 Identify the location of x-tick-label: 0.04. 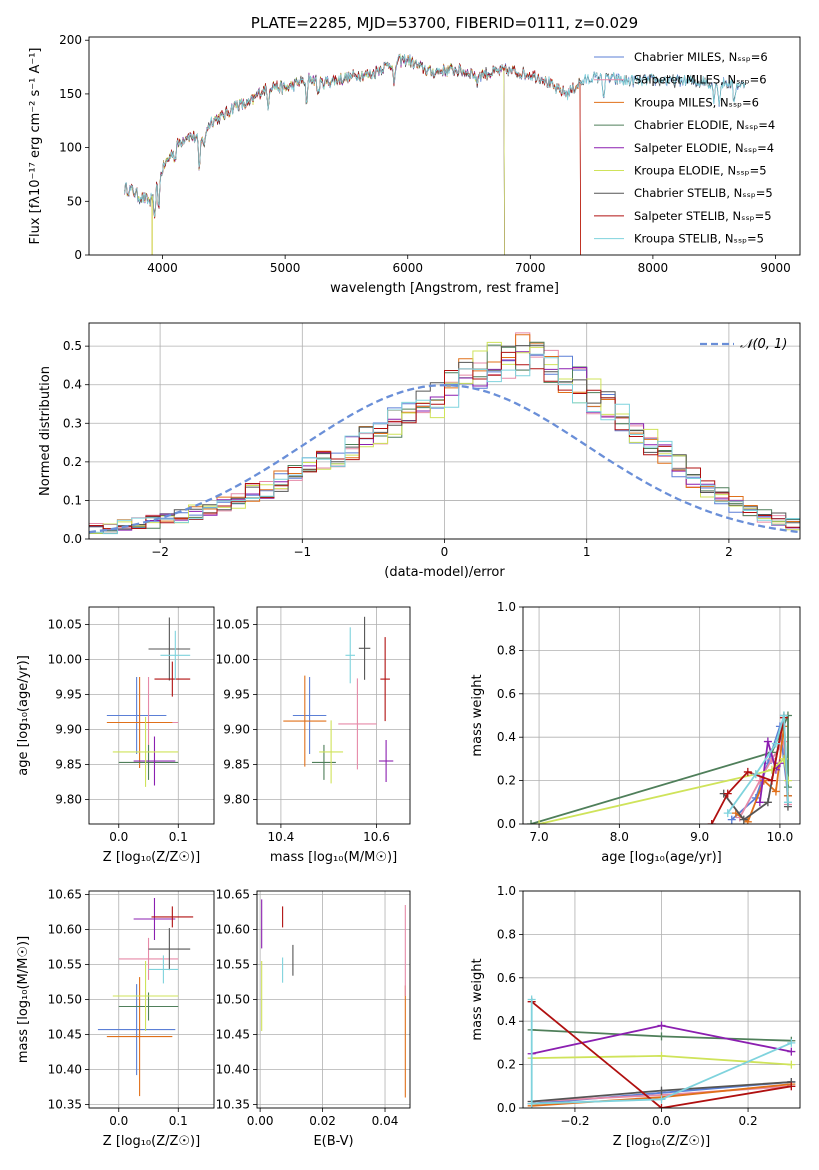
(385, 1121).